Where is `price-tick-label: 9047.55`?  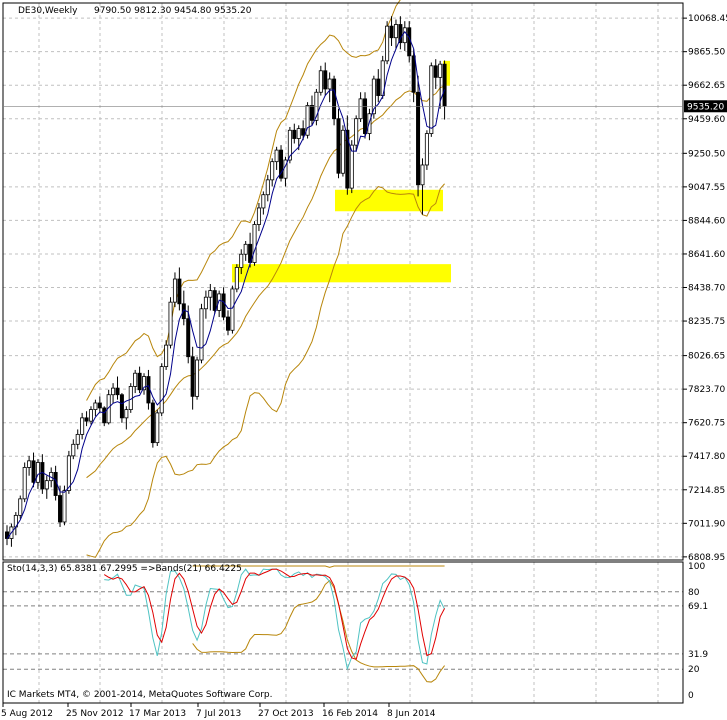 price-tick-label: 9047.55 is located at coordinates (706, 188).